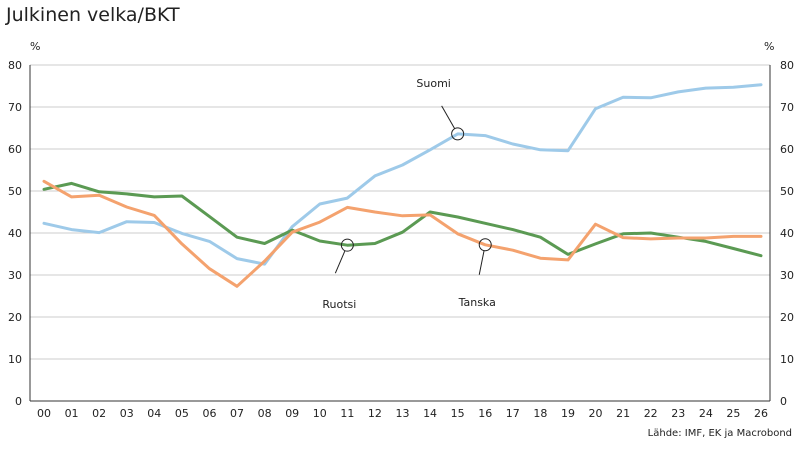 The width and height of the screenshot is (800, 450). What do you see at coordinates (339, 304) in the screenshot?
I see `annotation-label-ruotsi: Ruotsi` at bounding box center [339, 304].